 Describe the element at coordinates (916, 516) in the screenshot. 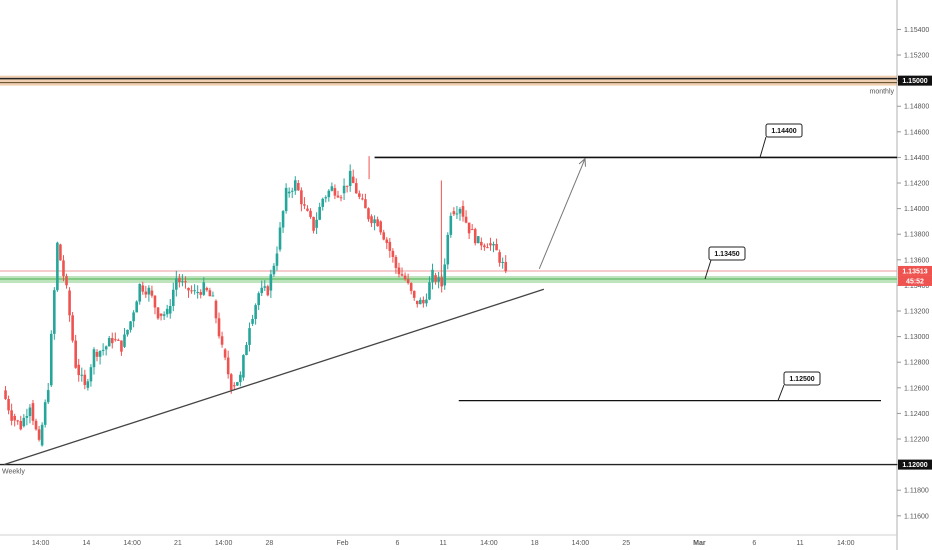

I see `price-tick-label: 1.11600` at that location.